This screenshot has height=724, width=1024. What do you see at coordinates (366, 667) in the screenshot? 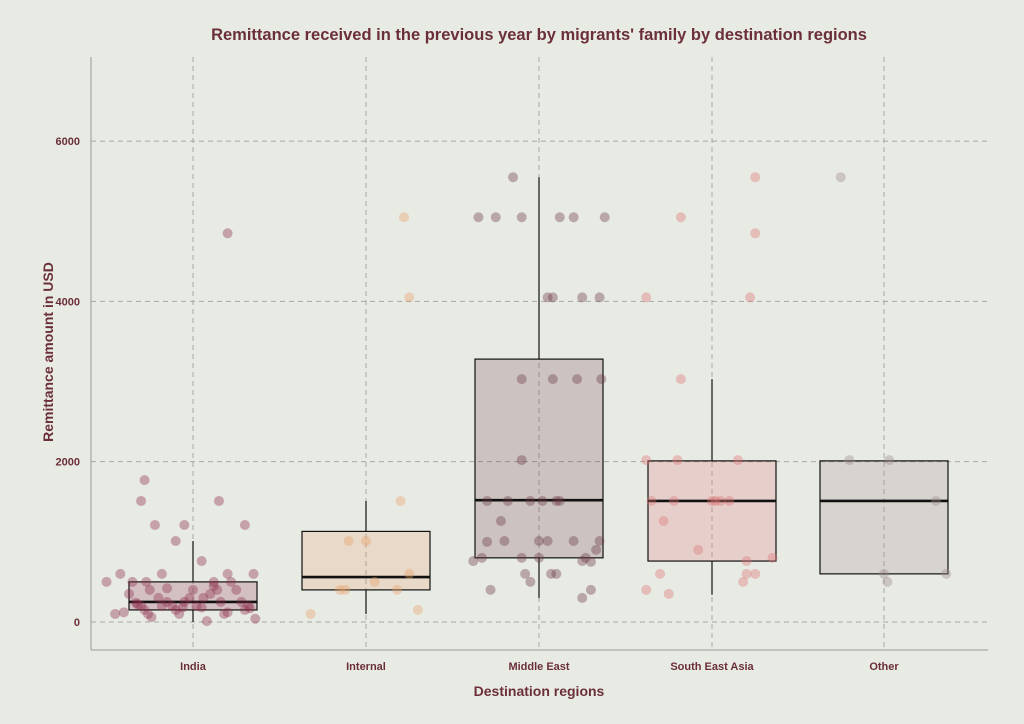
I see `x-tick-label-1: Internal` at bounding box center [366, 667].